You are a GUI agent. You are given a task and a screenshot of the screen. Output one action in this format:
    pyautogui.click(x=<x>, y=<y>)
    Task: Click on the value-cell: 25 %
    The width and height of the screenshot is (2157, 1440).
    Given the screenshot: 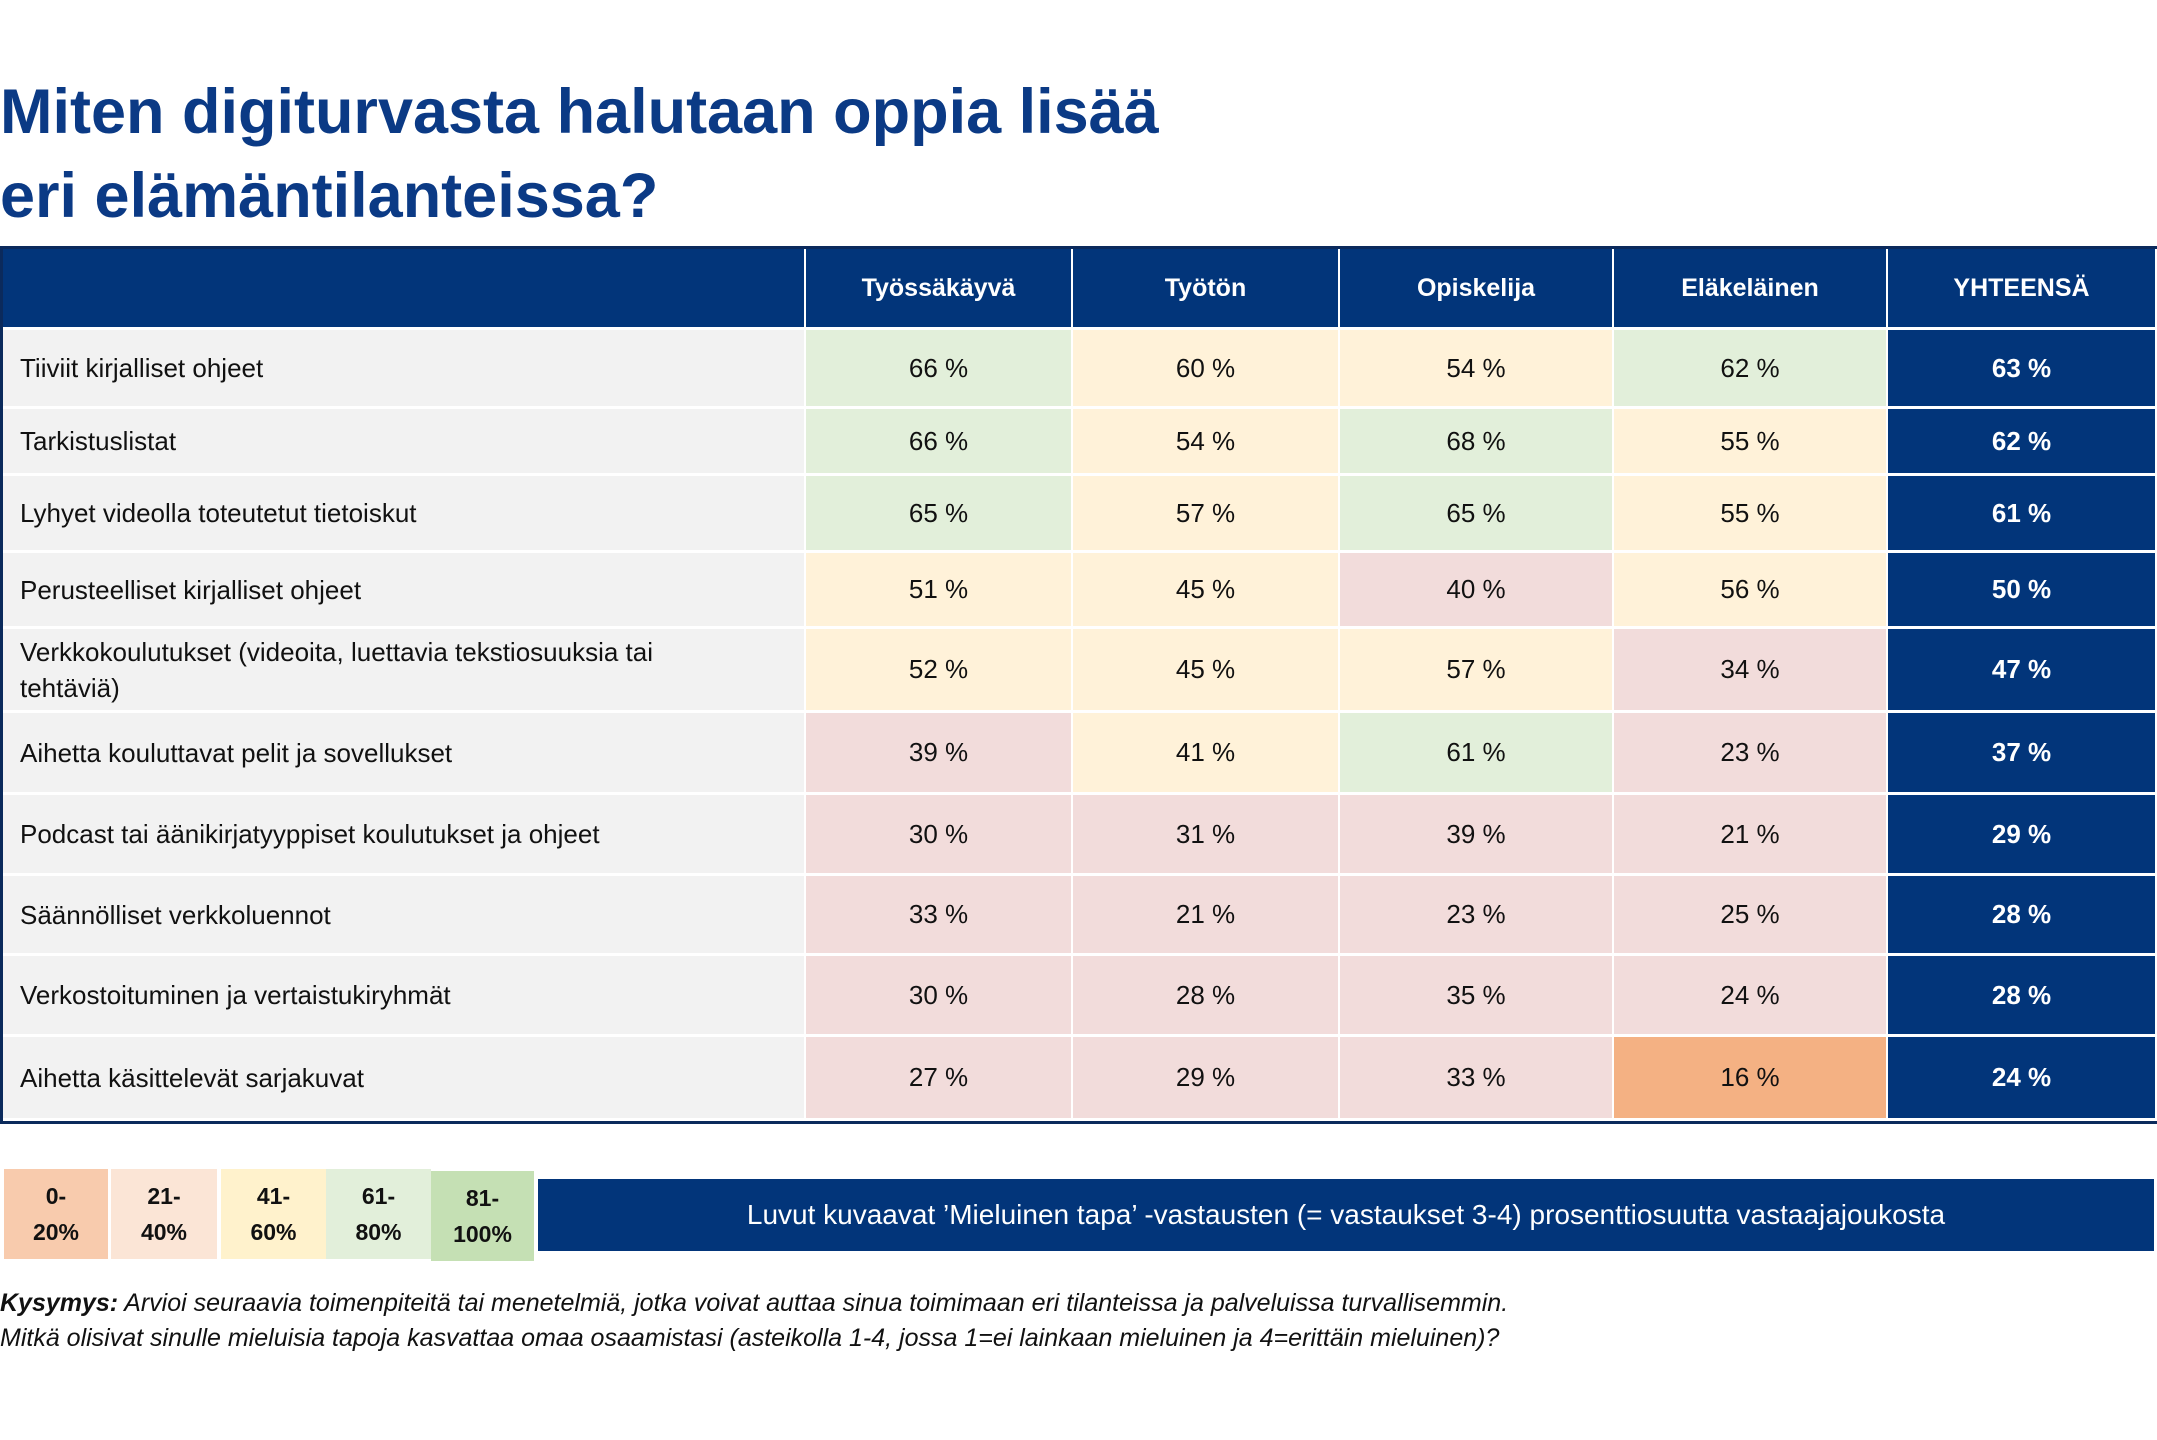 What is the action you would take?
    pyautogui.click(x=1751, y=916)
    